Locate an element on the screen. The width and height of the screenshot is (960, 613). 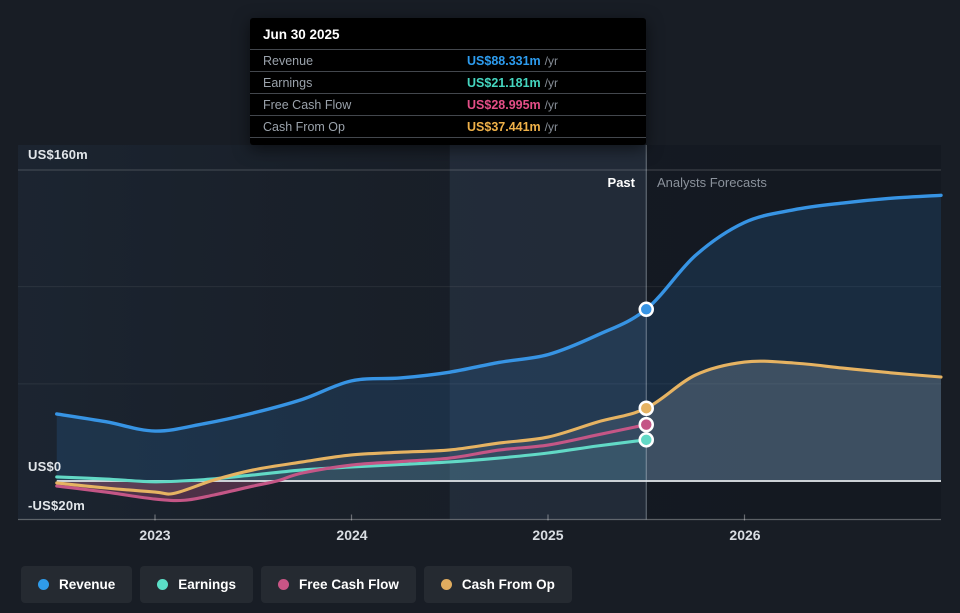
legend-label: Revenue is located at coordinates (87, 584).